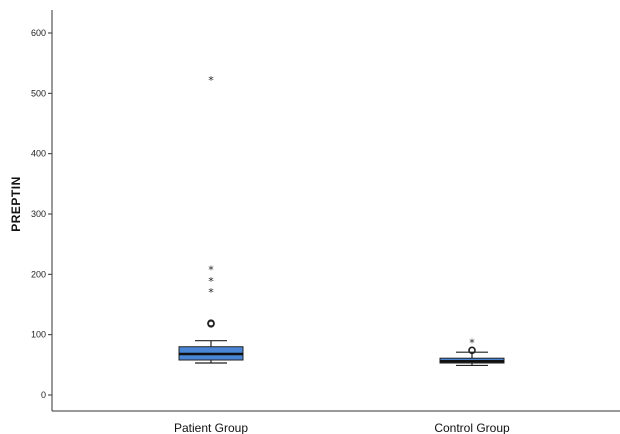  I want to click on x-category-label: Patient Group, so click(211, 427).